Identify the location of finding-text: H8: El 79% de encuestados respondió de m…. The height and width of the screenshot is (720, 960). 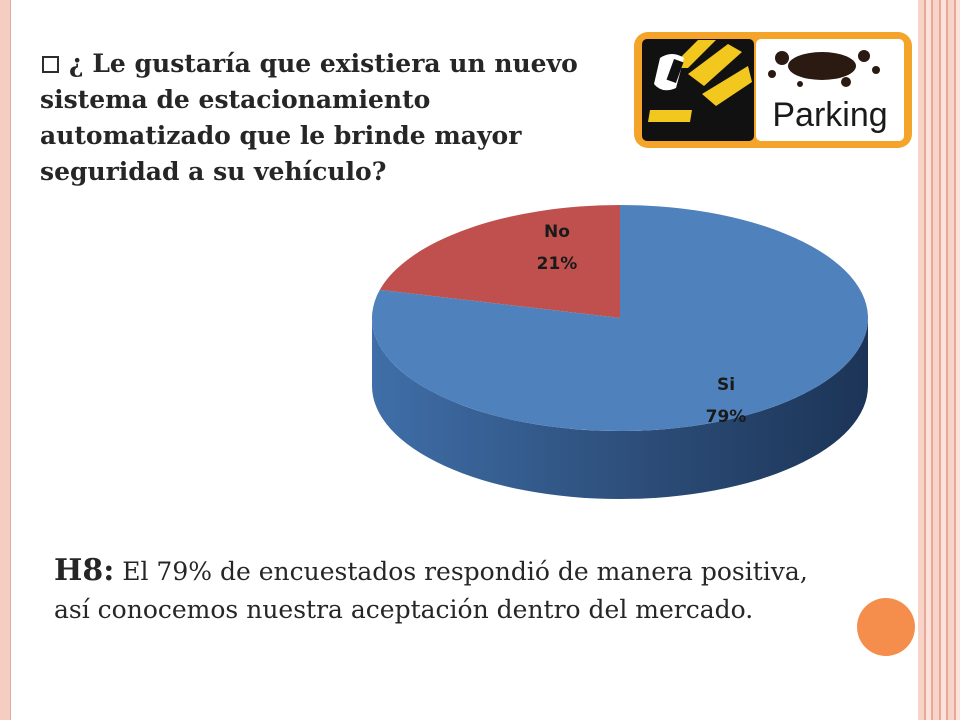
(444, 590).